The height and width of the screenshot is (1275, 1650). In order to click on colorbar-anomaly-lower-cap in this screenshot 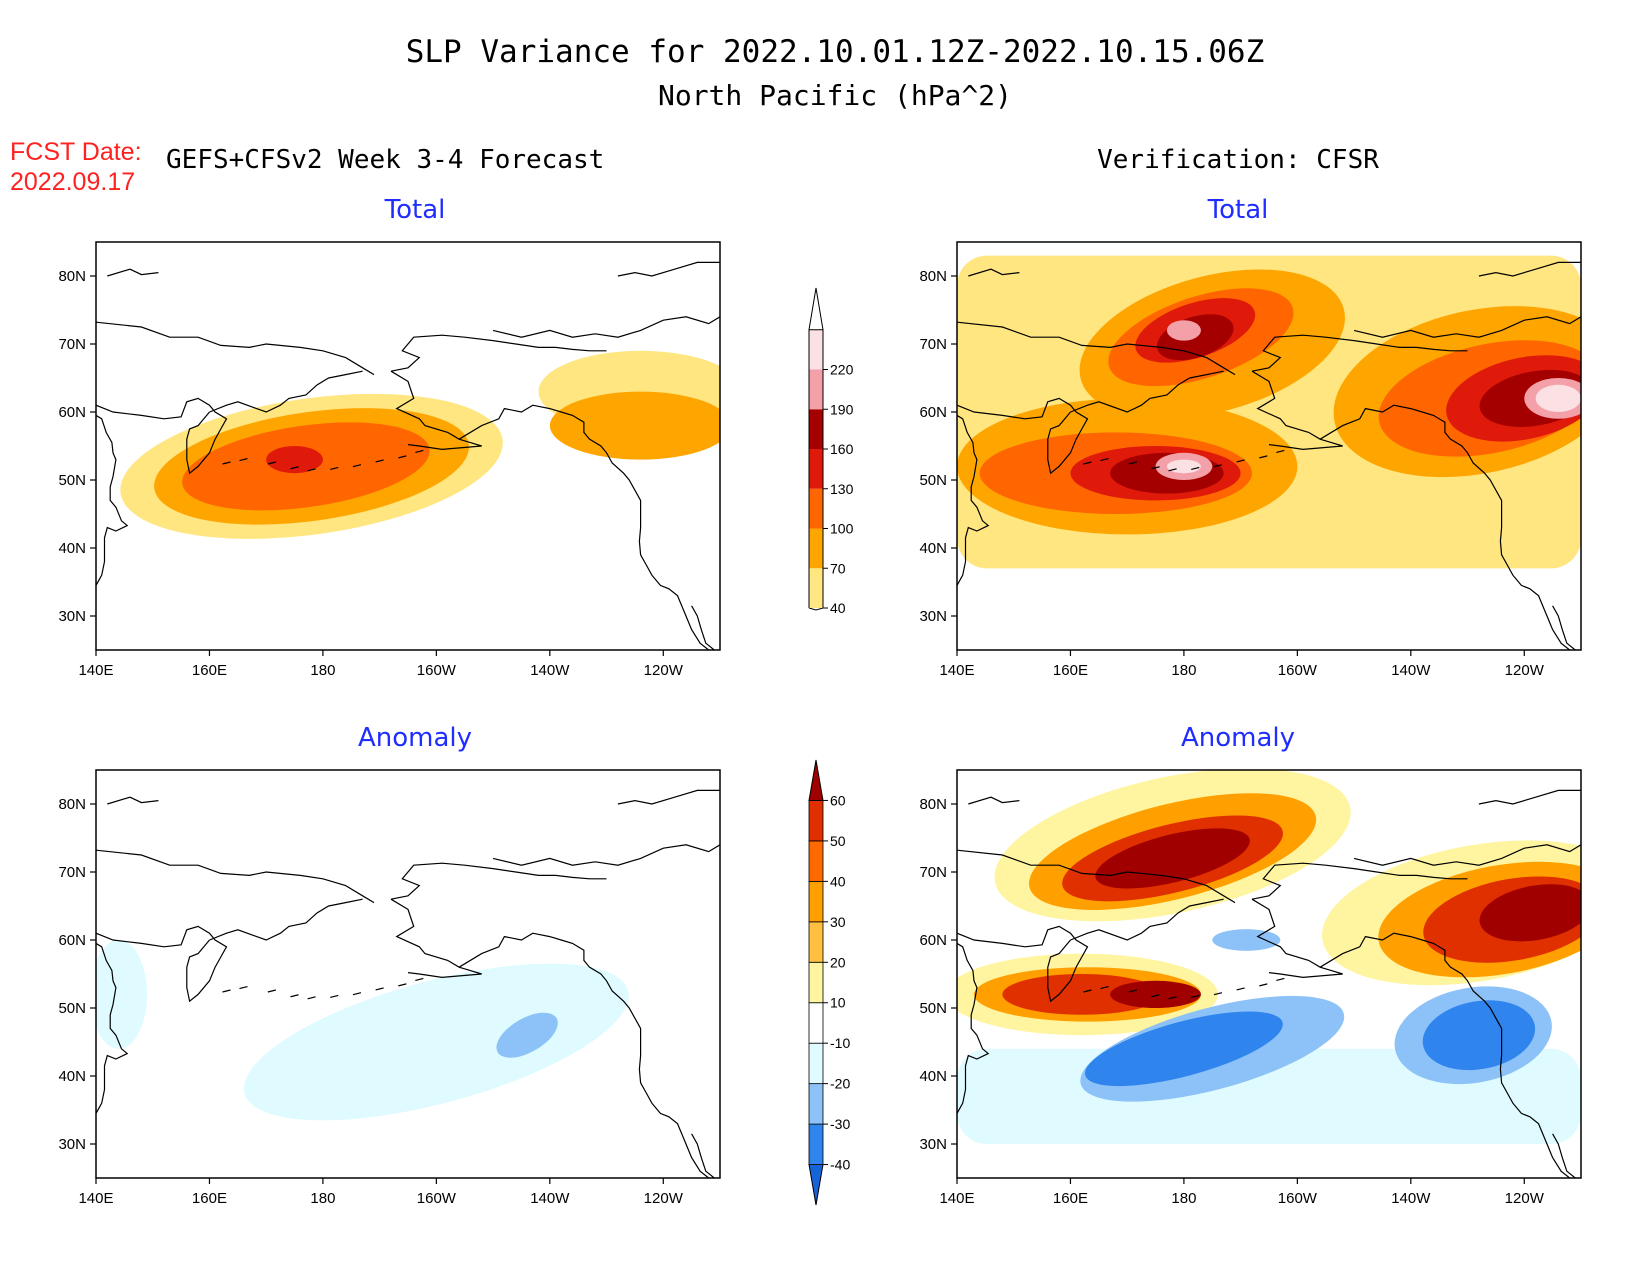, I will do `click(816, 1185)`.